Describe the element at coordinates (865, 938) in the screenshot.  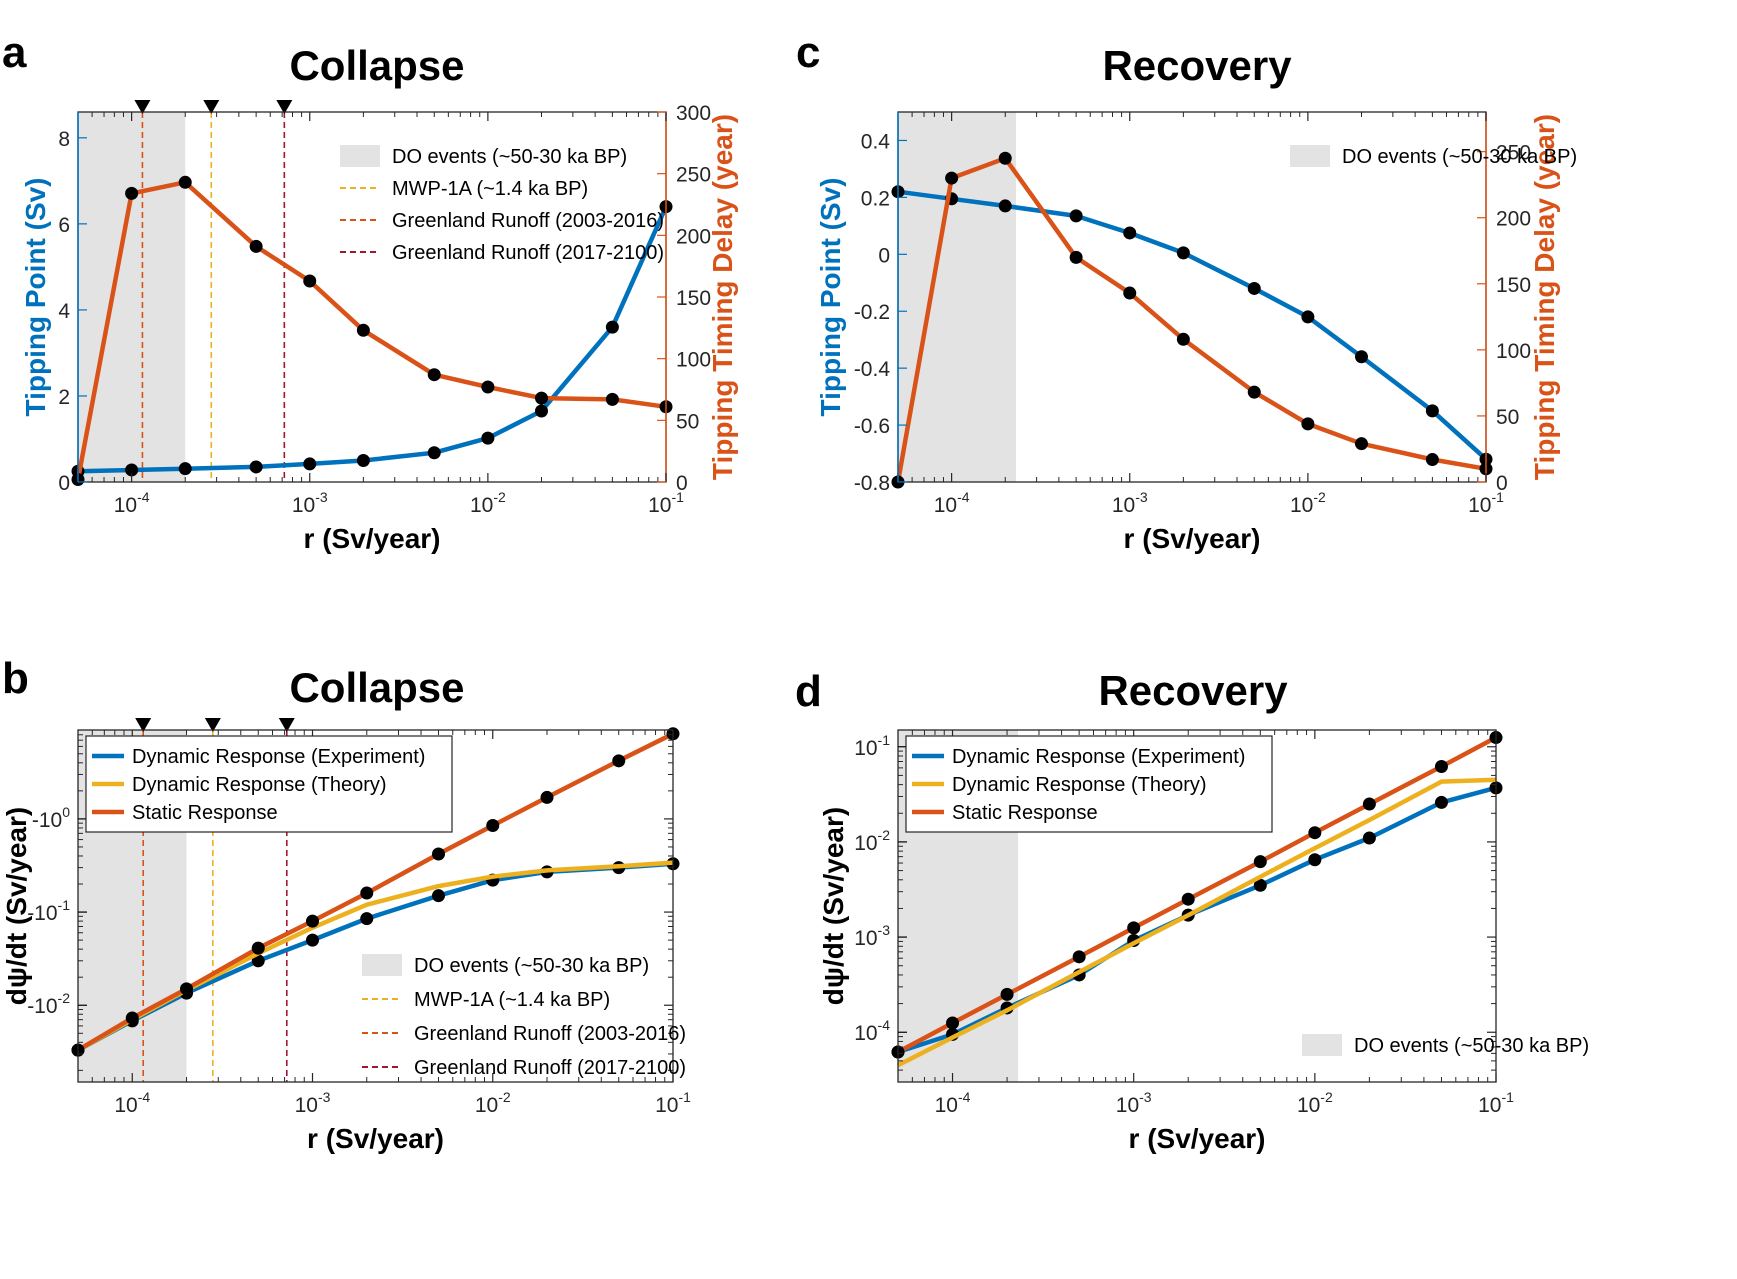
I see `y-tick-label-base: 10` at that location.